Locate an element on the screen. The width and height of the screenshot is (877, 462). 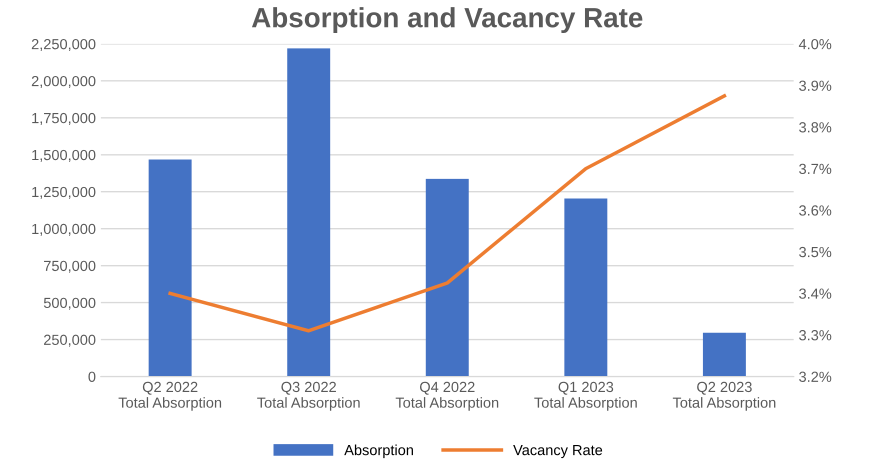
y-tick-label: 1,750,000 is located at coordinates (64, 118).